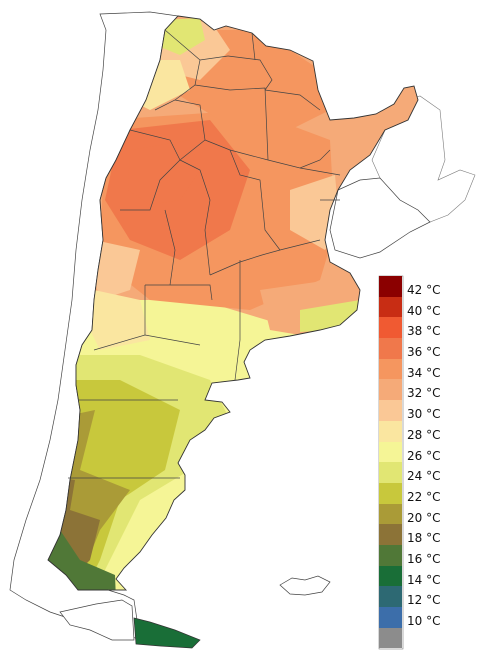  Describe the element at coordinates (424, 558) in the screenshot. I see `legend-label: 16 °C` at that location.